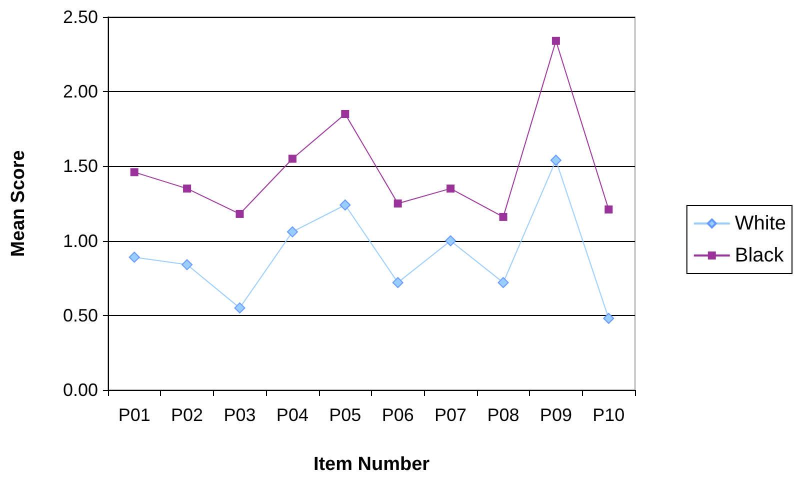 This screenshot has height=479, width=794. I want to click on y-tick-label: 2.00, so click(80, 92).